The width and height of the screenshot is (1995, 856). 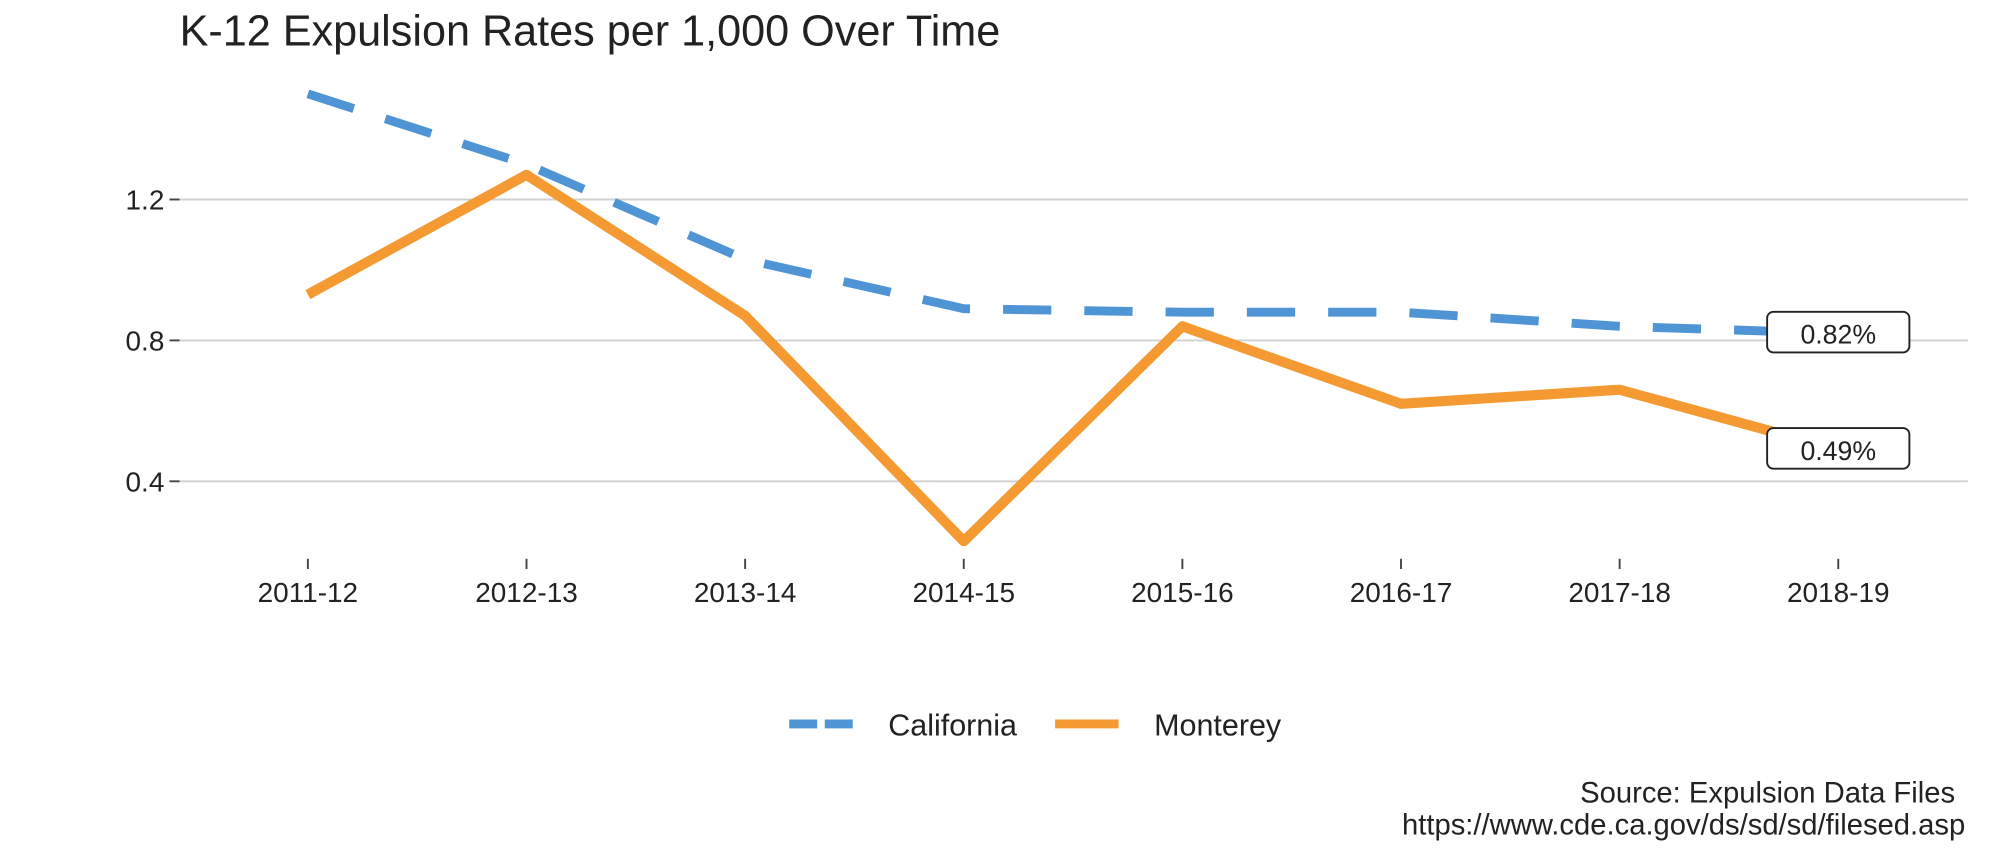 What do you see at coordinates (1838, 451) in the screenshot?
I see `label-text: 0.49%` at bounding box center [1838, 451].